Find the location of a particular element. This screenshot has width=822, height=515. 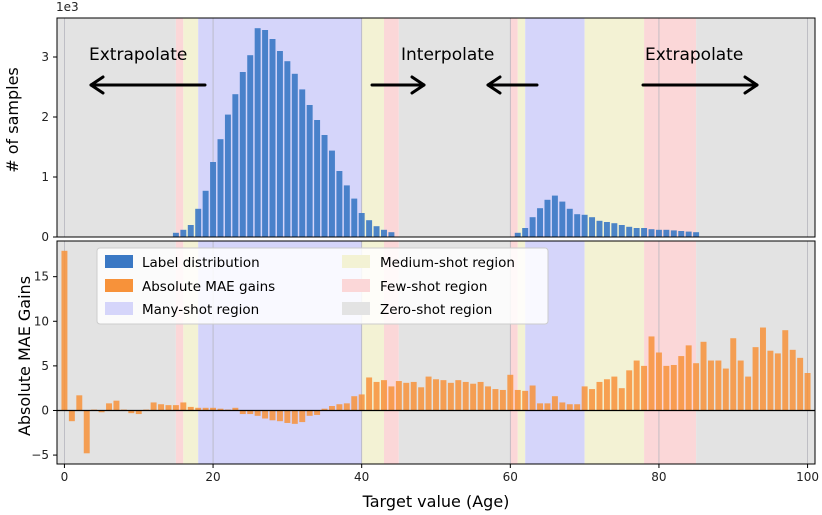

y-tick-label: −5 is located at coordinates (40, 455).